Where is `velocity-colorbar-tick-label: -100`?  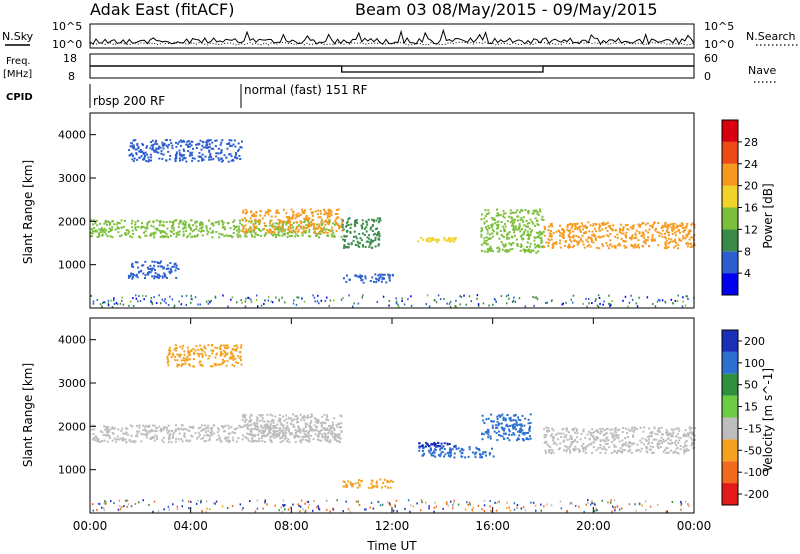 velocity-colorbar-tick-label: -100 is located at coordinates (756, 472).